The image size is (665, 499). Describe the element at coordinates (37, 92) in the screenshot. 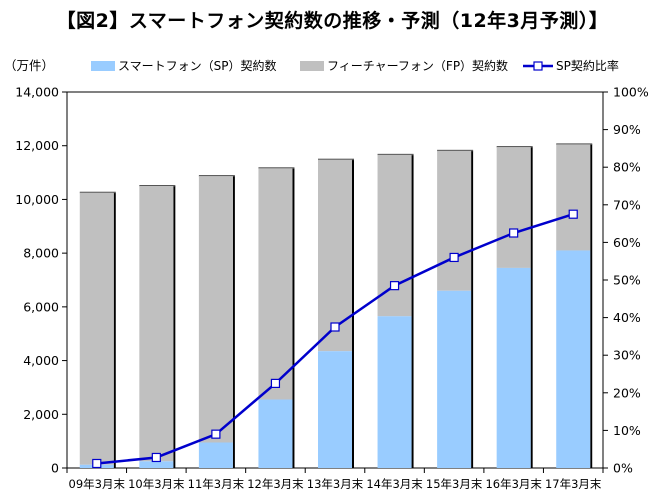

I see `left-tick-label: 14,000` at that location.